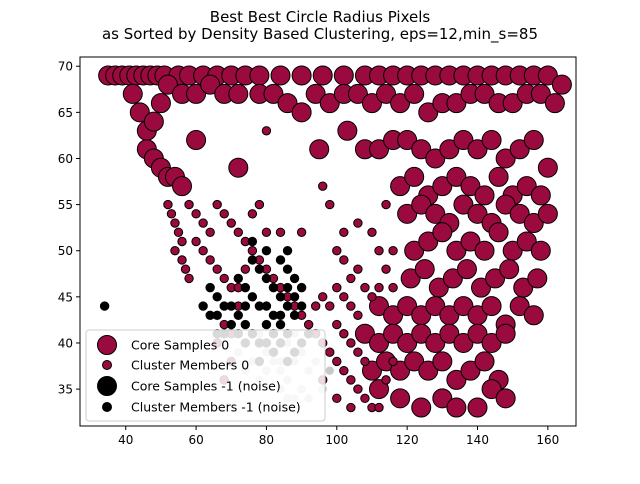  Describe the element at coordinates (69, 228) in the screenshot. I see `y-axis: 35 40 45 50 55 60 65 70` at that location.